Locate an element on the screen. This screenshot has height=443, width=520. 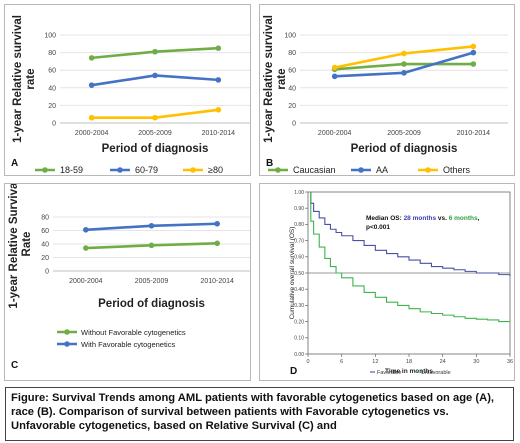
median-os-annotation: Median OS: 28 months vs. 6 months, is located at coordinates (423, 218).